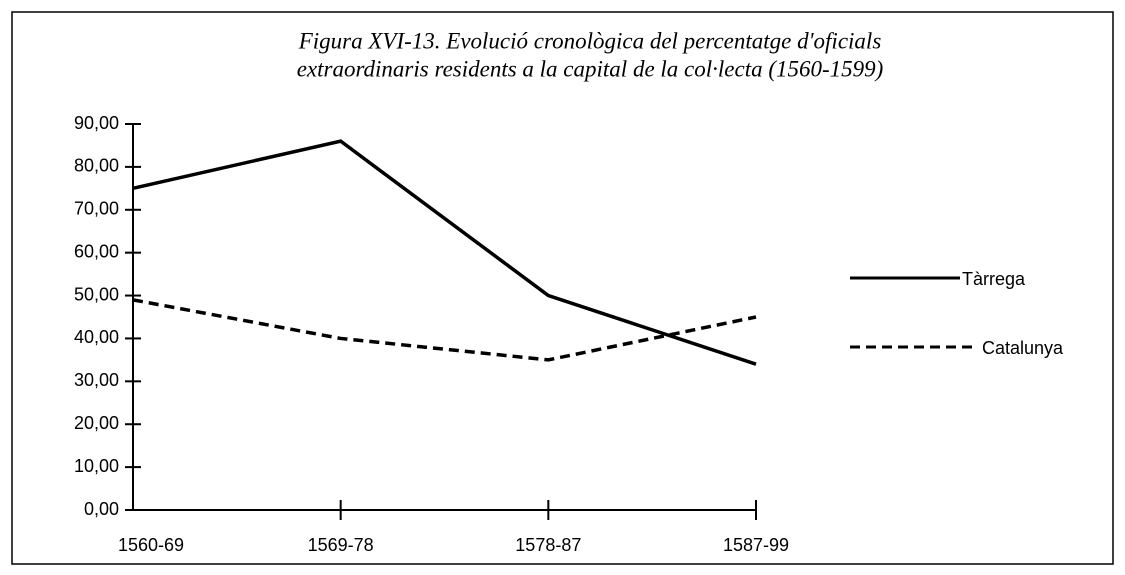 This screenshot has width=1125, height=575. Describe the element at coordinates (96, 466) in the screenshot. I see `y-tick-label: 10,00` at that location.